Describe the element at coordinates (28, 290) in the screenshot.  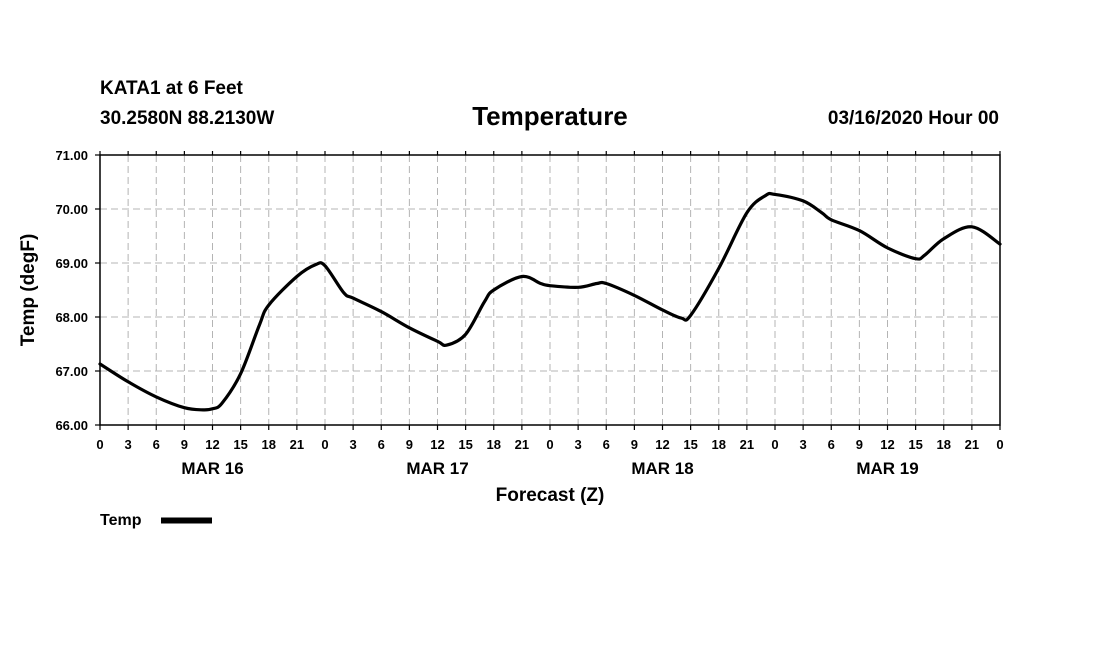
I see `y-axis-title: Temp (degF)` at that location.